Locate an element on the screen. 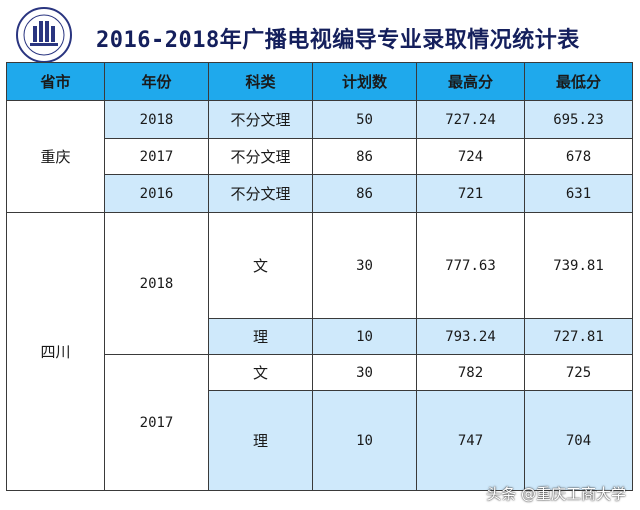 Image resolution: width=640 pixels, height=510 pixels. min-score-cell: 739.81 is located at coordinates (578, 265).